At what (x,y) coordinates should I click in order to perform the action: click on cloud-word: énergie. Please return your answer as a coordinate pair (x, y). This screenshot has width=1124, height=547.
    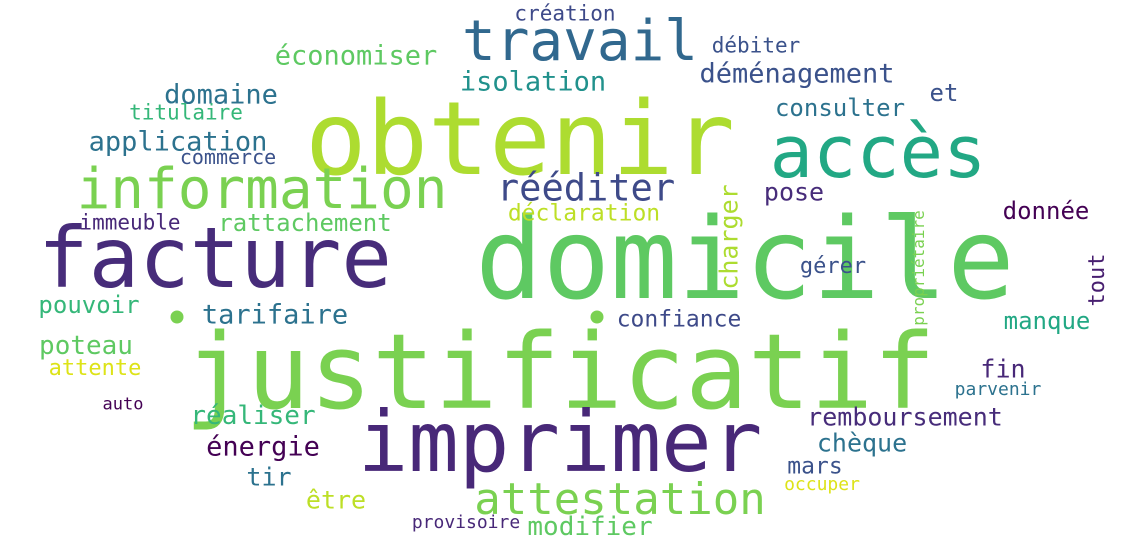
    Looking at the image, I should click on (263, 447).